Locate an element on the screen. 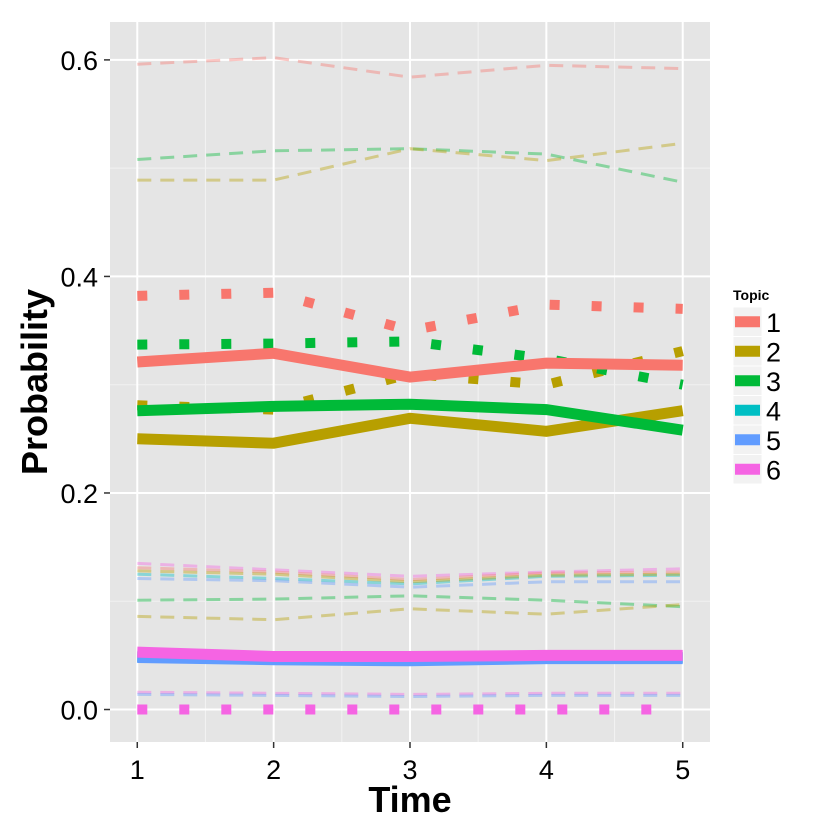 Image resolution: width=830 pixels, height=830 pixels. x-tick-label: 2 is located at coordinates (273, 770).